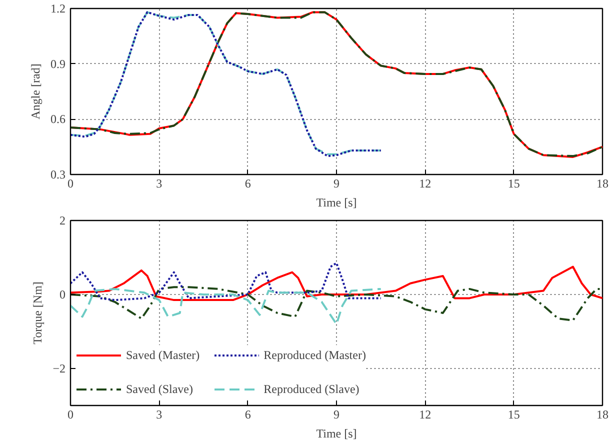  Describe the element at coordinates (58, 63) in the screenshot. I see `y-tick-label: 0.9` at that location.